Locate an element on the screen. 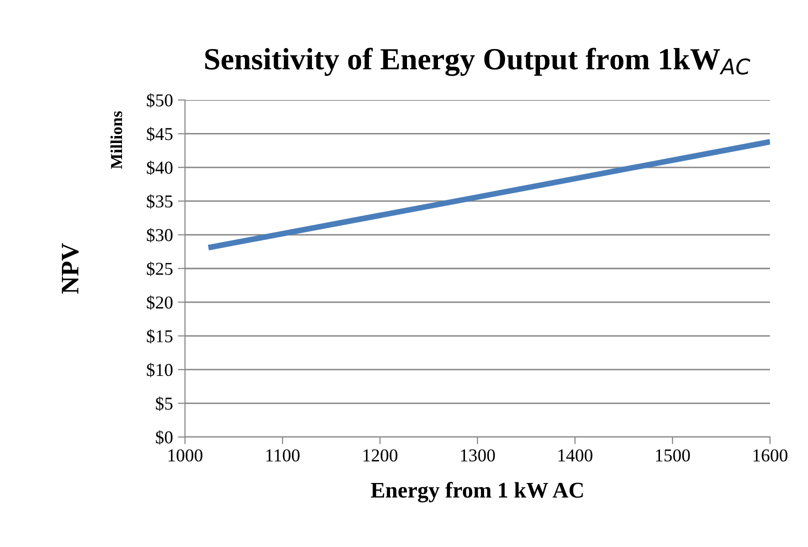  x-tick-label: 1300 is located at coordinates (478, 455).